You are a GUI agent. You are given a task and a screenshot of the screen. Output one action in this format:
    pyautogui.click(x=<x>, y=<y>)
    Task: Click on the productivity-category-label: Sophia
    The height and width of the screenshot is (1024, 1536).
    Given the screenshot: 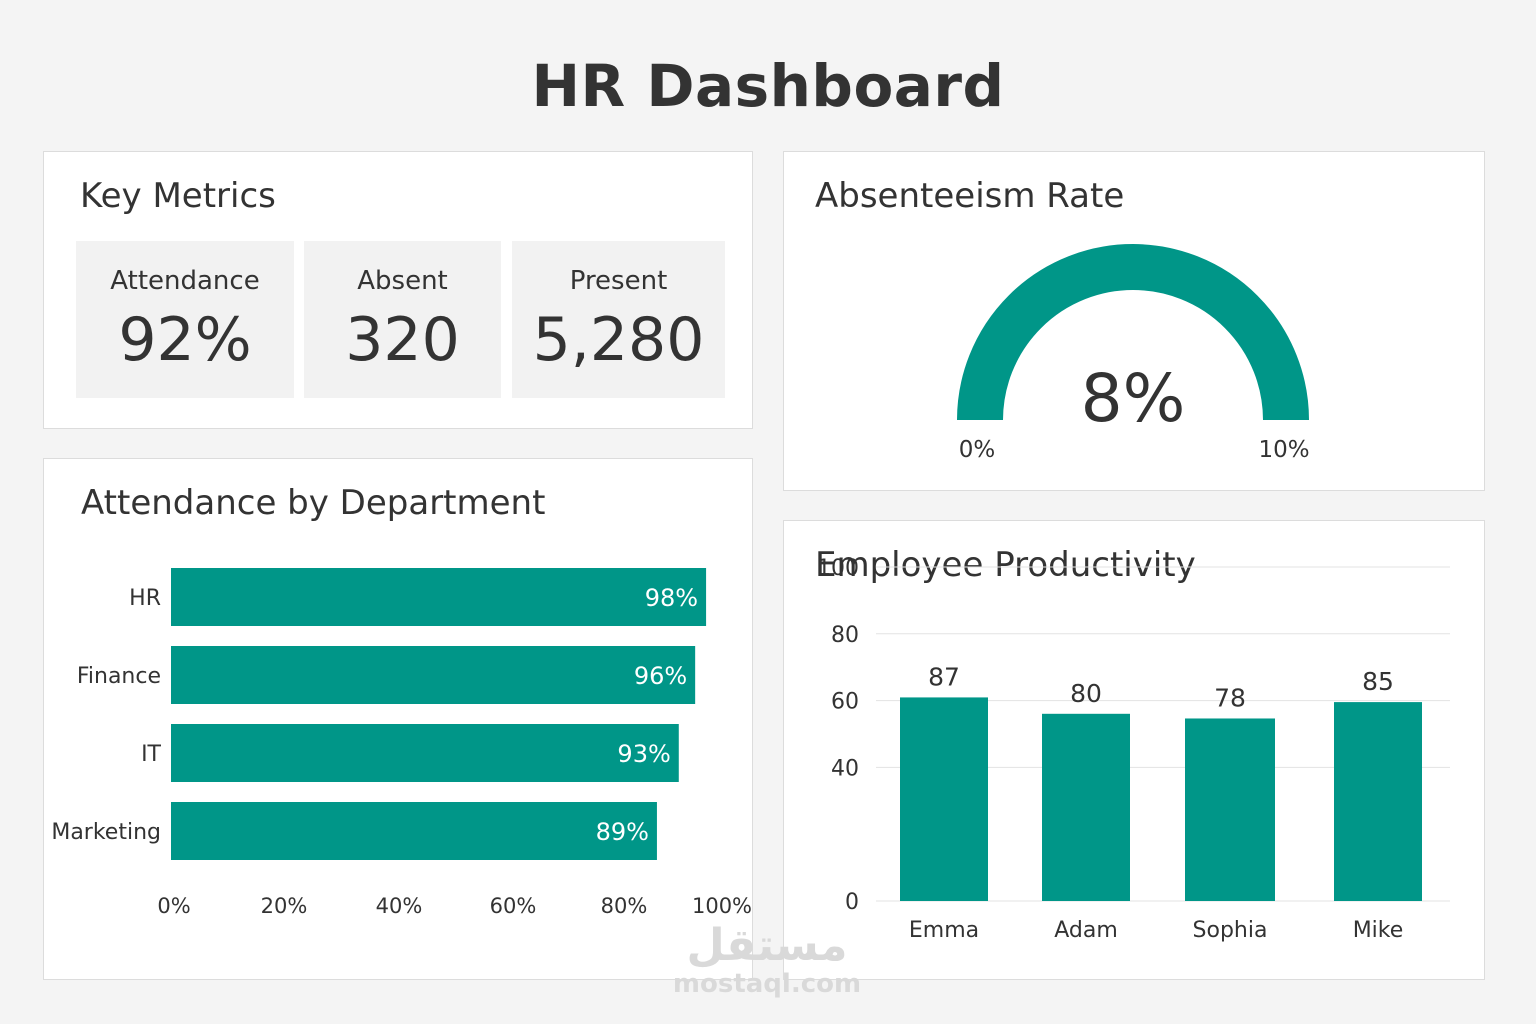 What is the action you would take?
    pyautogui.click(x=1230, y=930)
    